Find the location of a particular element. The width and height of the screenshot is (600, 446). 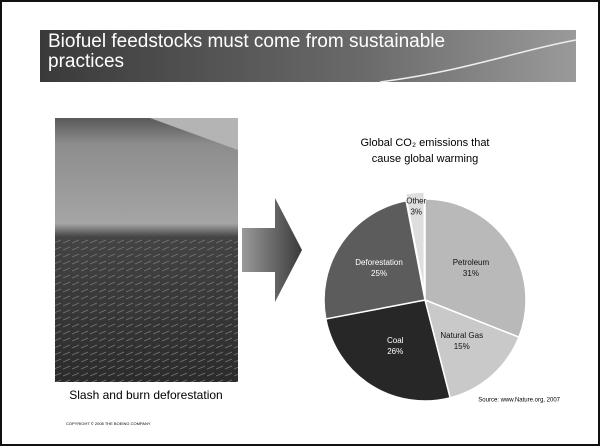

slice-value-label: 3% is located at coordinates (416, 212).